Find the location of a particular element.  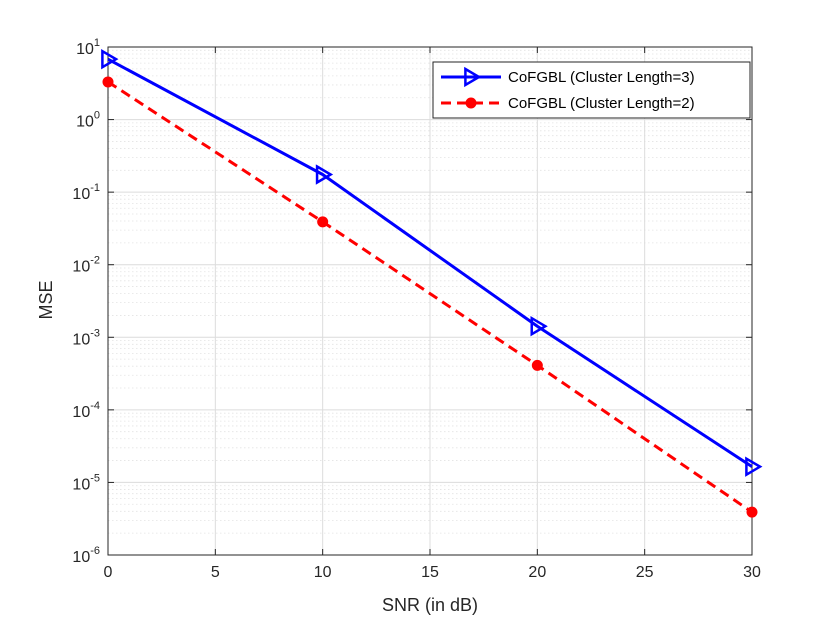

y-tick-label: 10⁻³ is located at coordinates (86, 337).